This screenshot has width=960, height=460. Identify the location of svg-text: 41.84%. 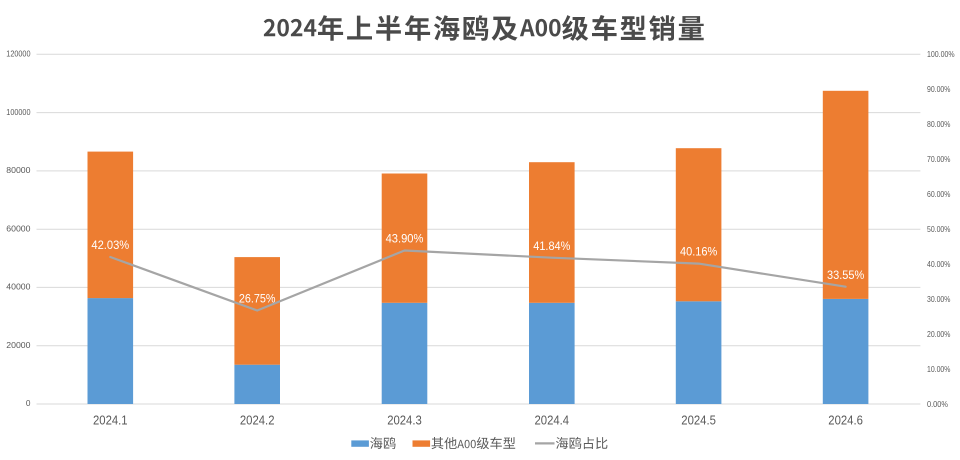
(551, 246).